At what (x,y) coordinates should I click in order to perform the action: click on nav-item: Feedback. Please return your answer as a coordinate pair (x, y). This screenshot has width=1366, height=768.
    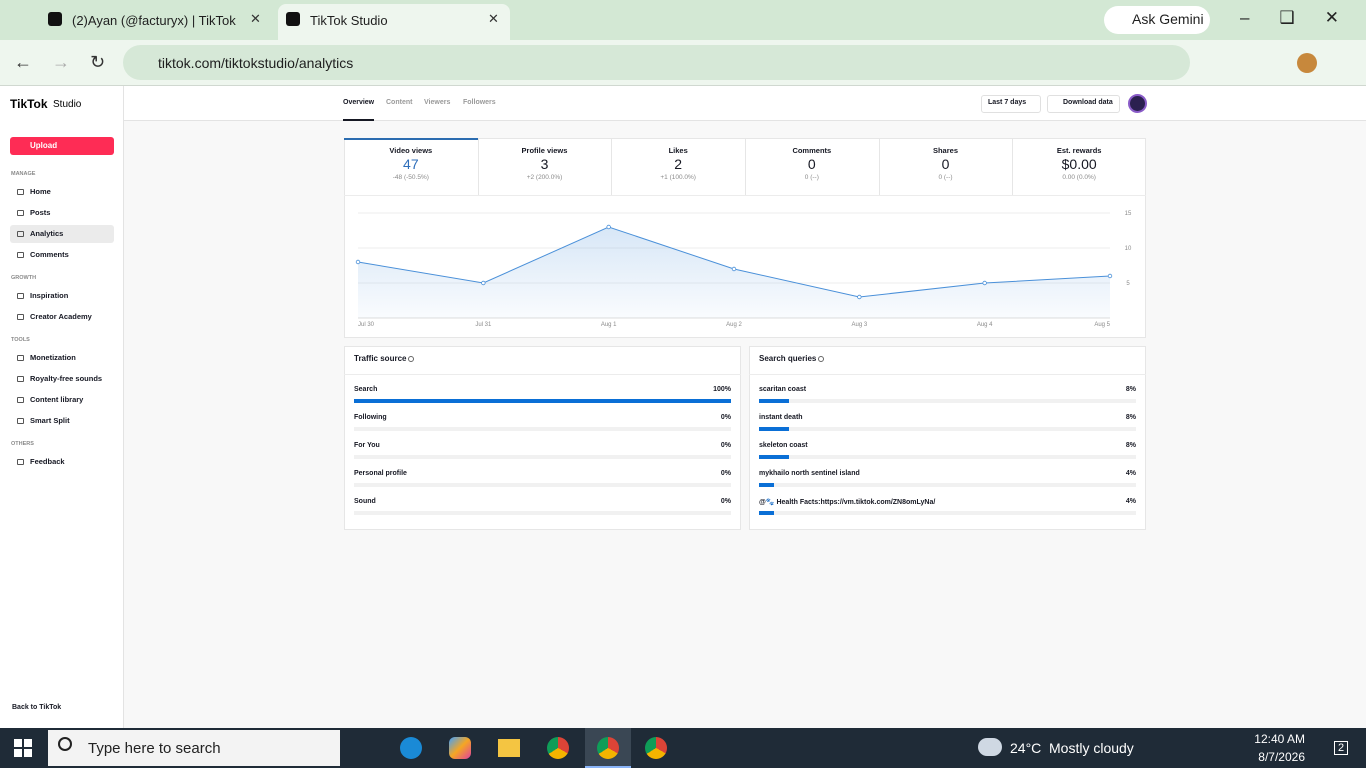
    Looking at the image, I should click on (47, 461).